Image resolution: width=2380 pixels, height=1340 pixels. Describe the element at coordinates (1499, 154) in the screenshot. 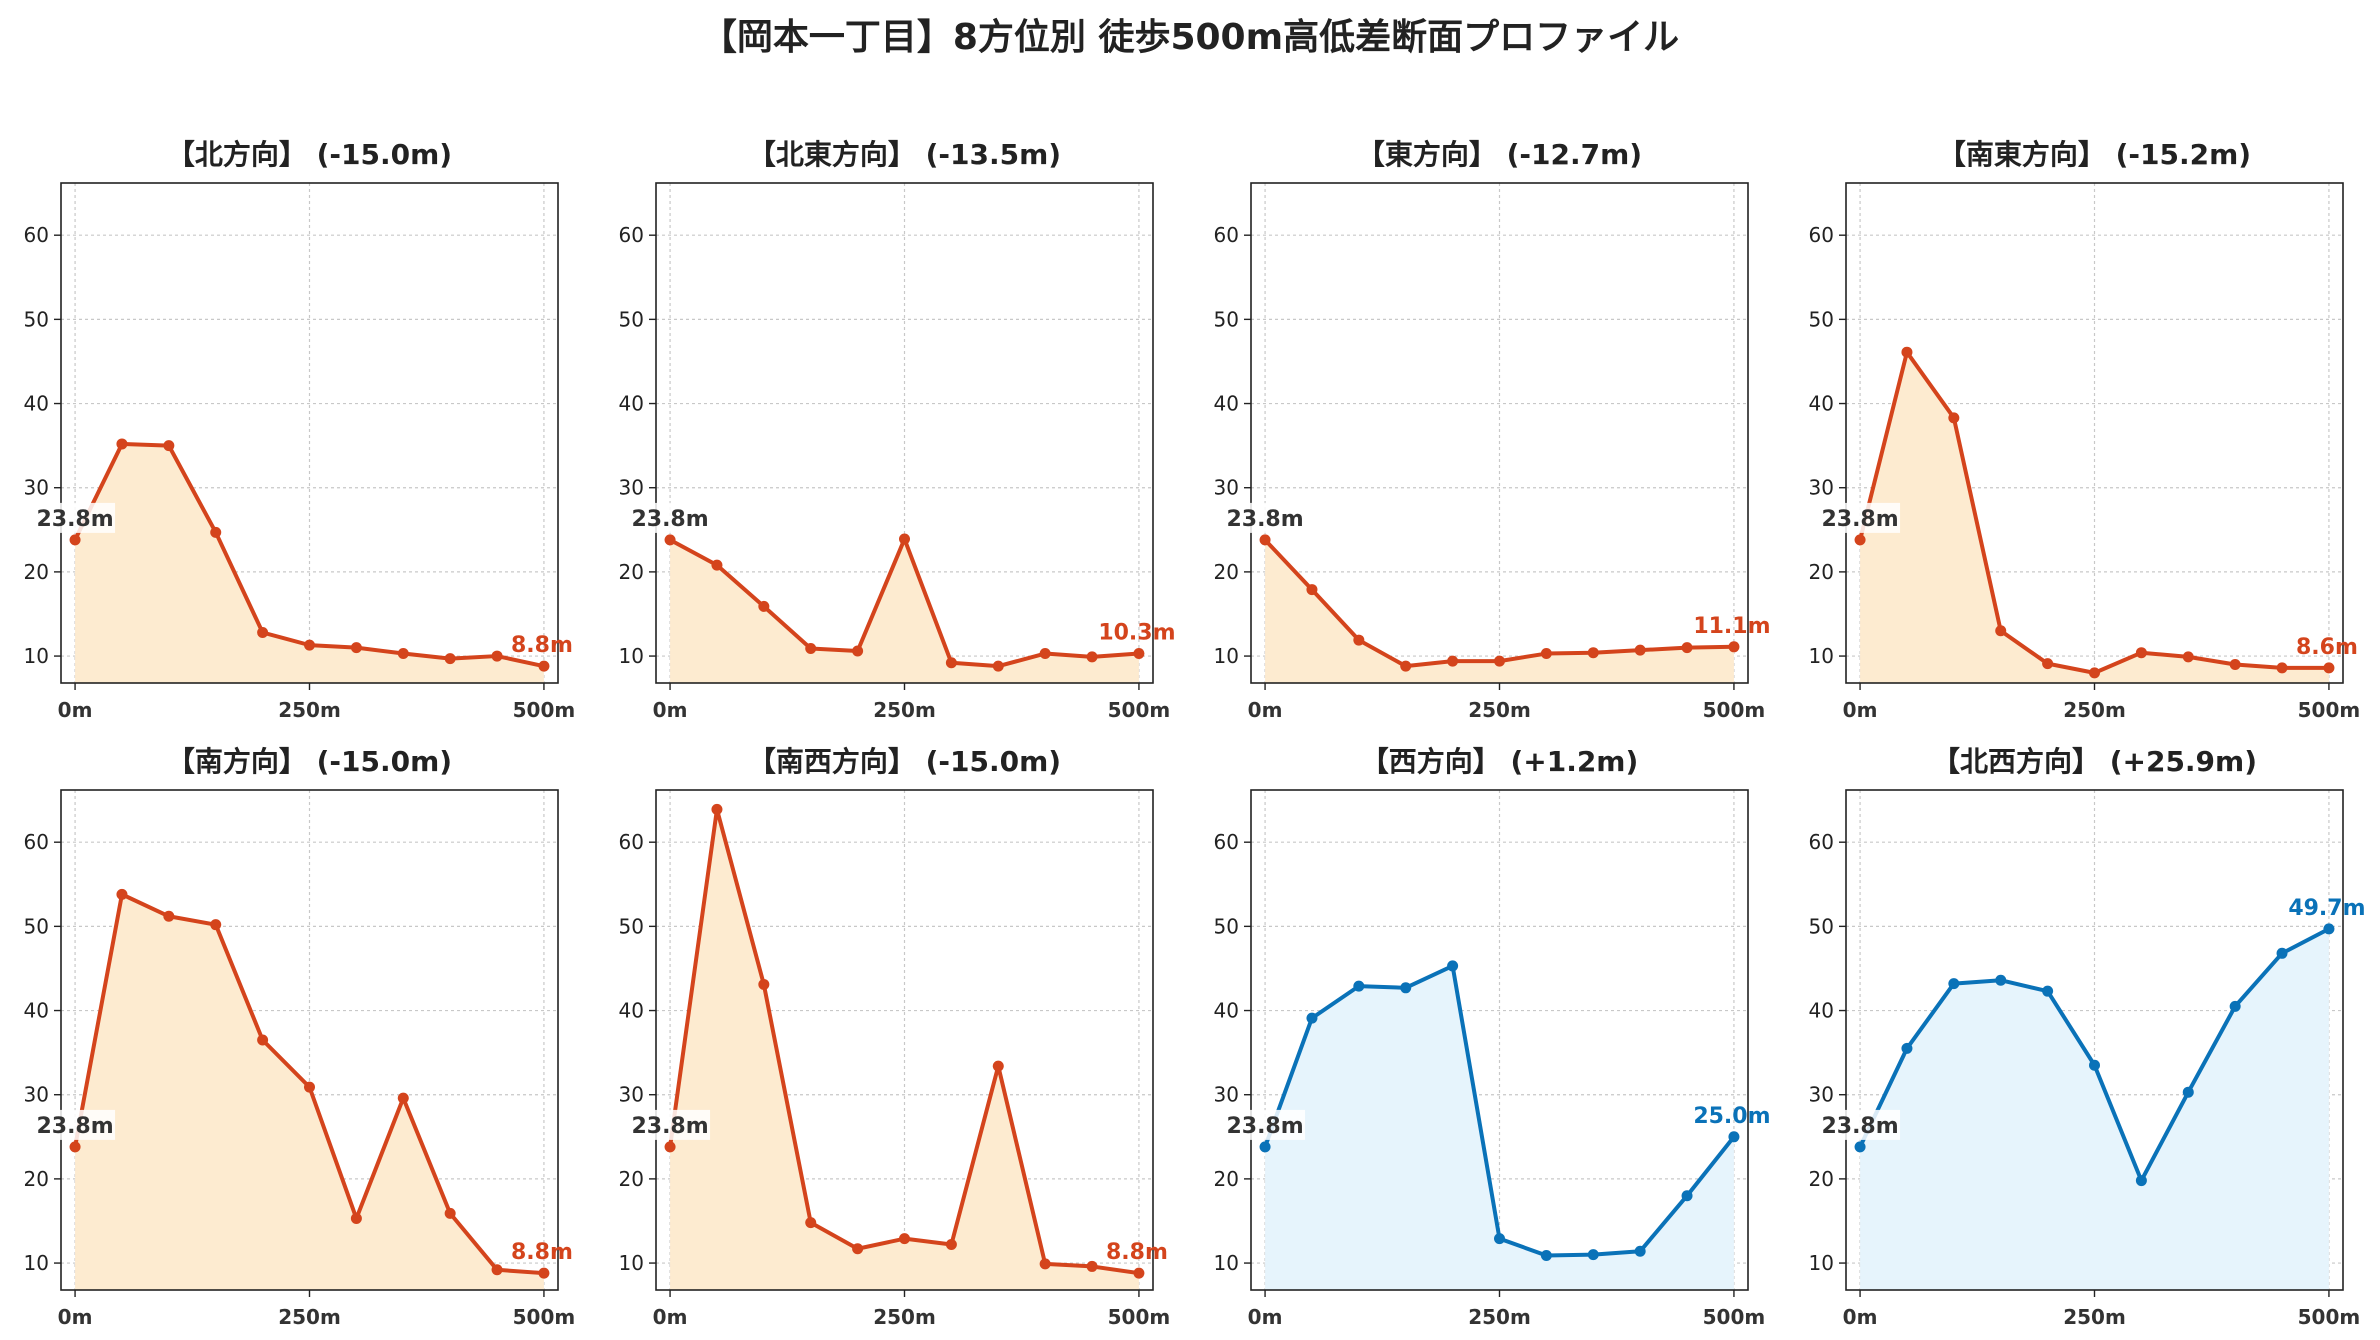

I see `subplot-title: 【東方向】 (-12.7m)` at that location.